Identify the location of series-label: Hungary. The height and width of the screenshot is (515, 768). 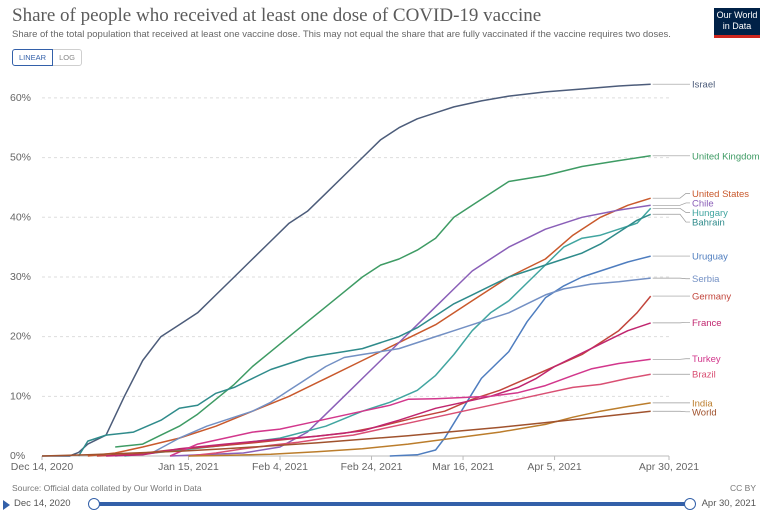
(710, 213).